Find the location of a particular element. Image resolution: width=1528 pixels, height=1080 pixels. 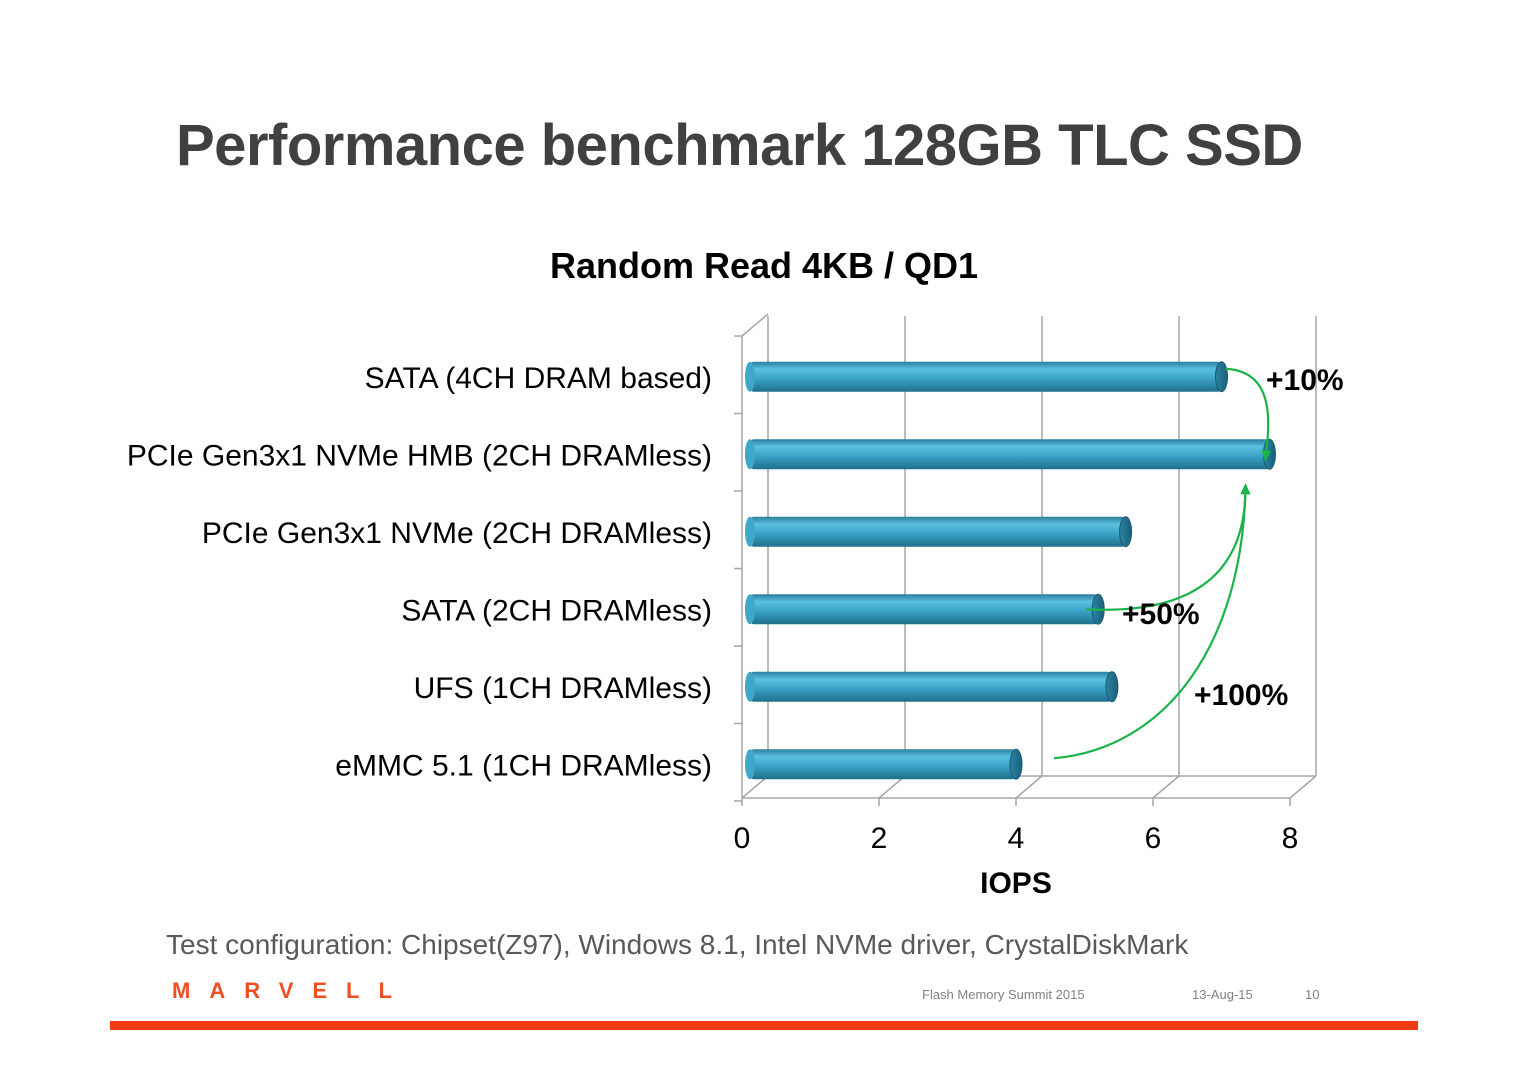

chart-title: Random Read 4KB / QD1 is located at coordinates (764, 265).